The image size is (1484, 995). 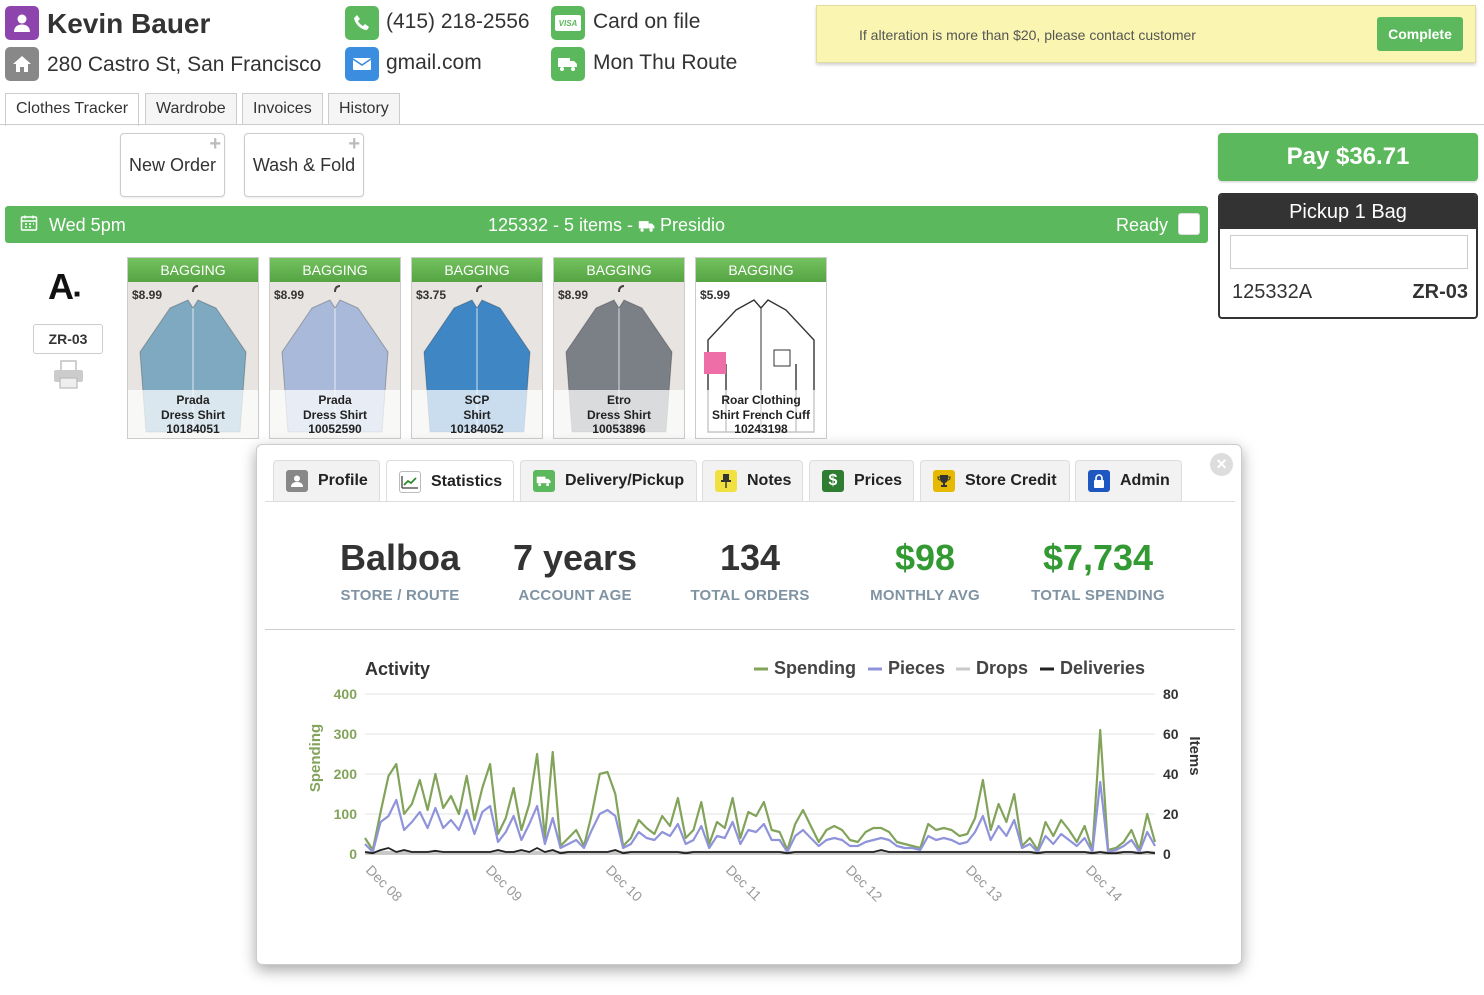 I want to click on y2-tick-label: 0, so click(x=1167, y=854).